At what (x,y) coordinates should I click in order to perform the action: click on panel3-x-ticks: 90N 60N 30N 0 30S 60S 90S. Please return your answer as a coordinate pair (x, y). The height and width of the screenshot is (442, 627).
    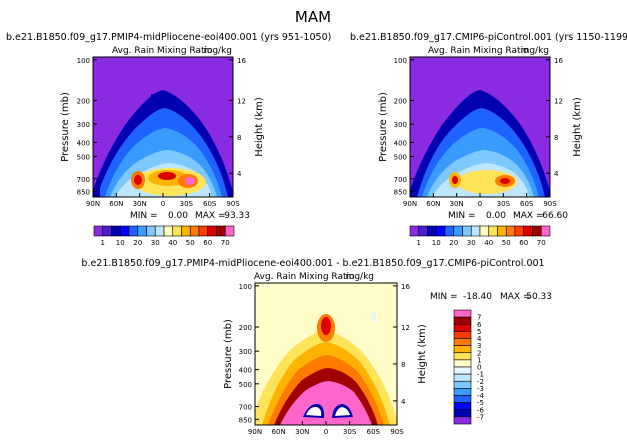
    Looking at the image, I should click on (326, 428).